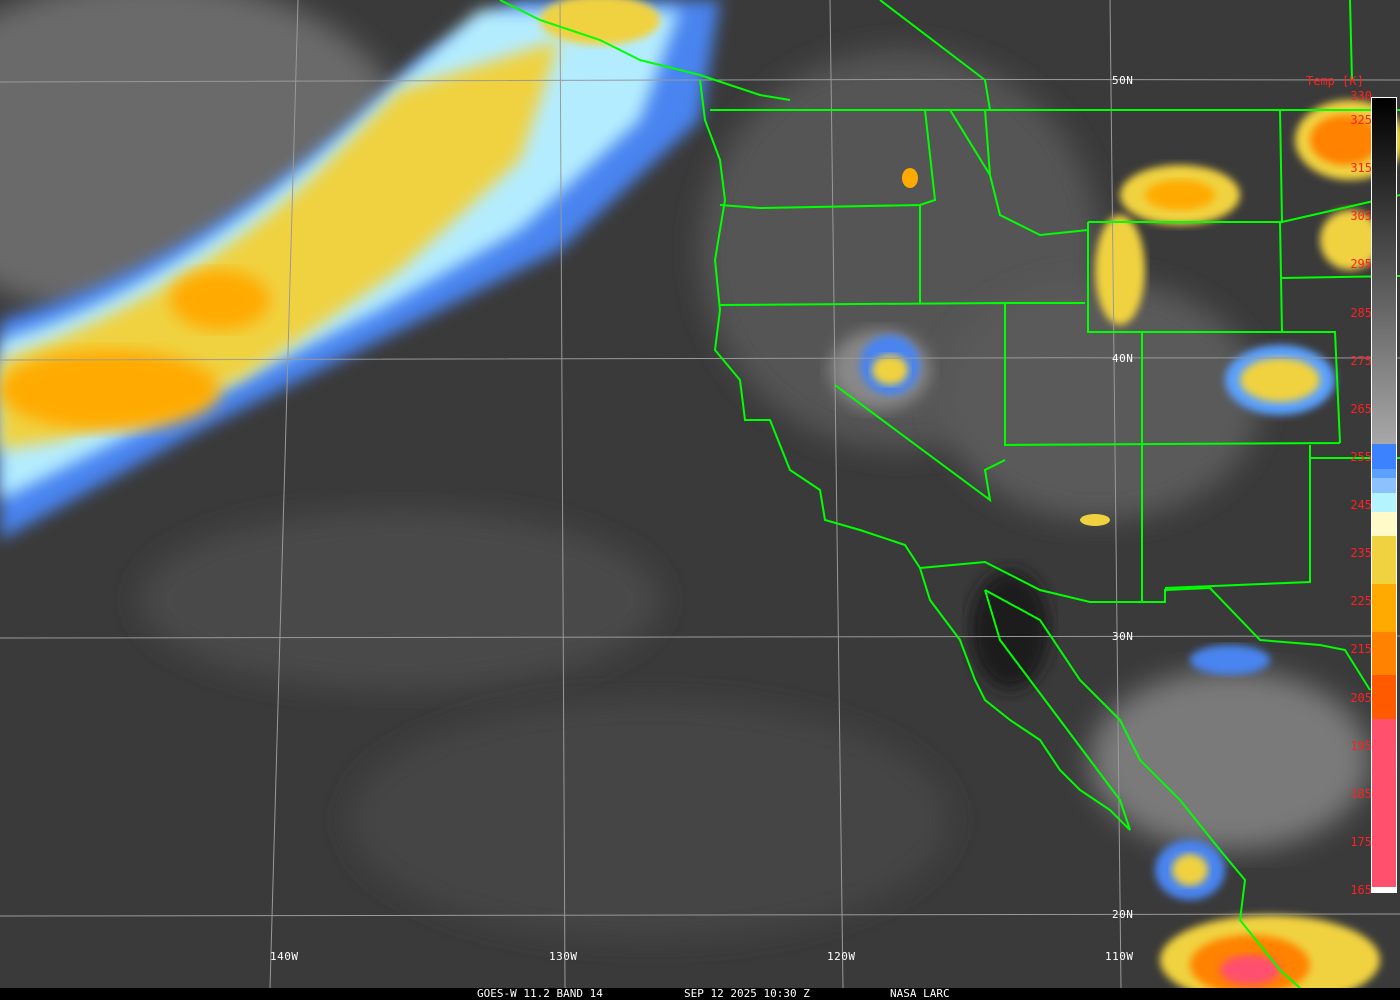  Describe the element at coordinates (645, 50) in the screenshot. I see `bc-coast` at that location.